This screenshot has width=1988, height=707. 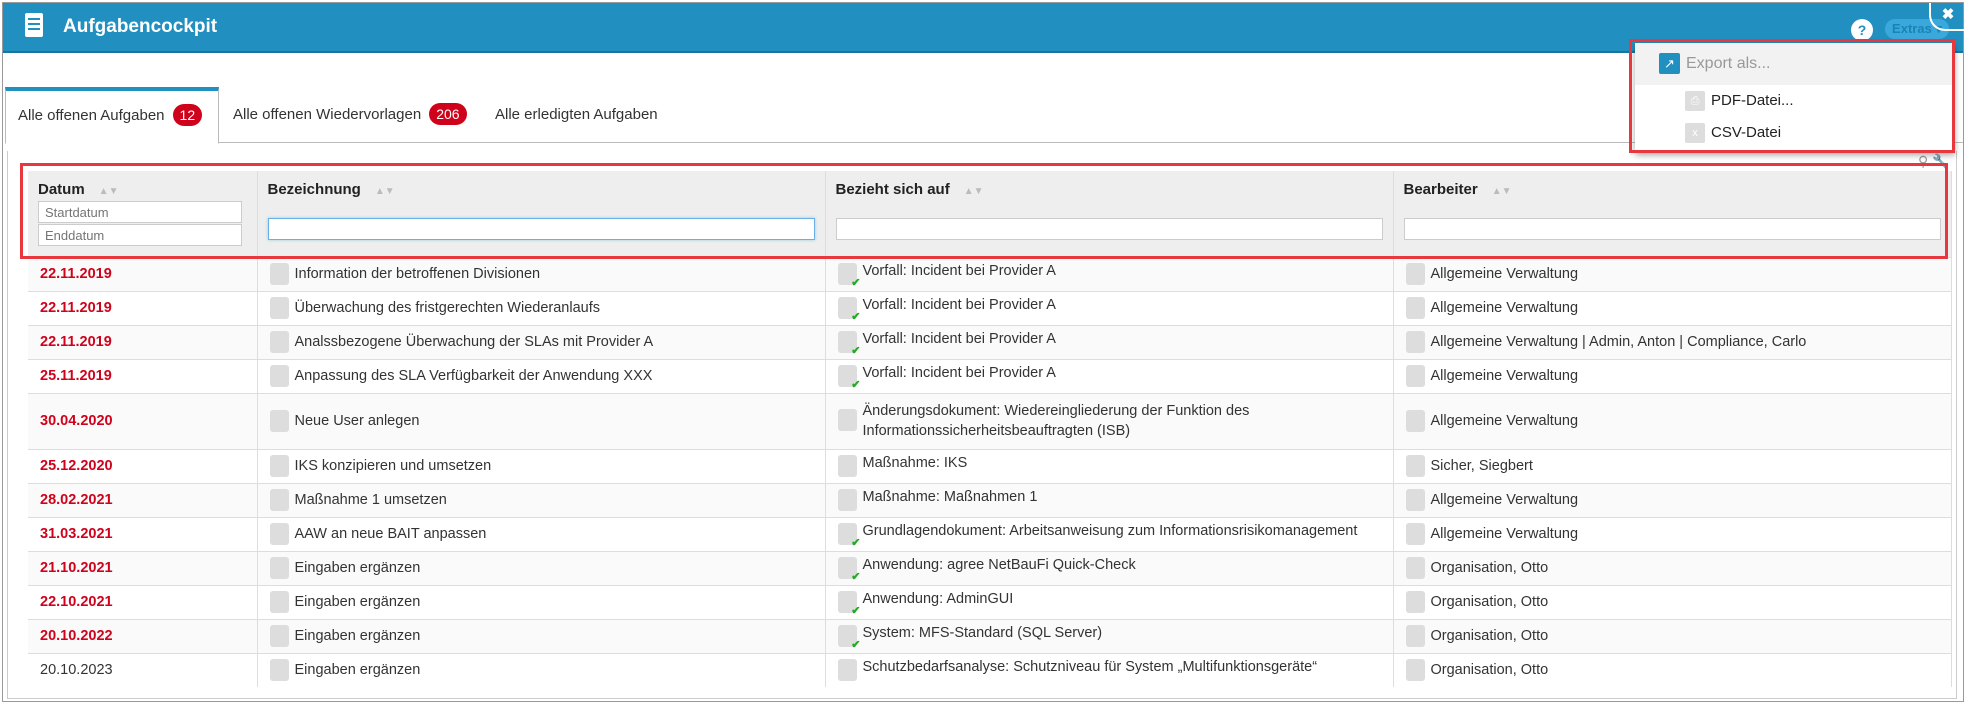 I want to click on document-icon, so click(x=34, y=25).